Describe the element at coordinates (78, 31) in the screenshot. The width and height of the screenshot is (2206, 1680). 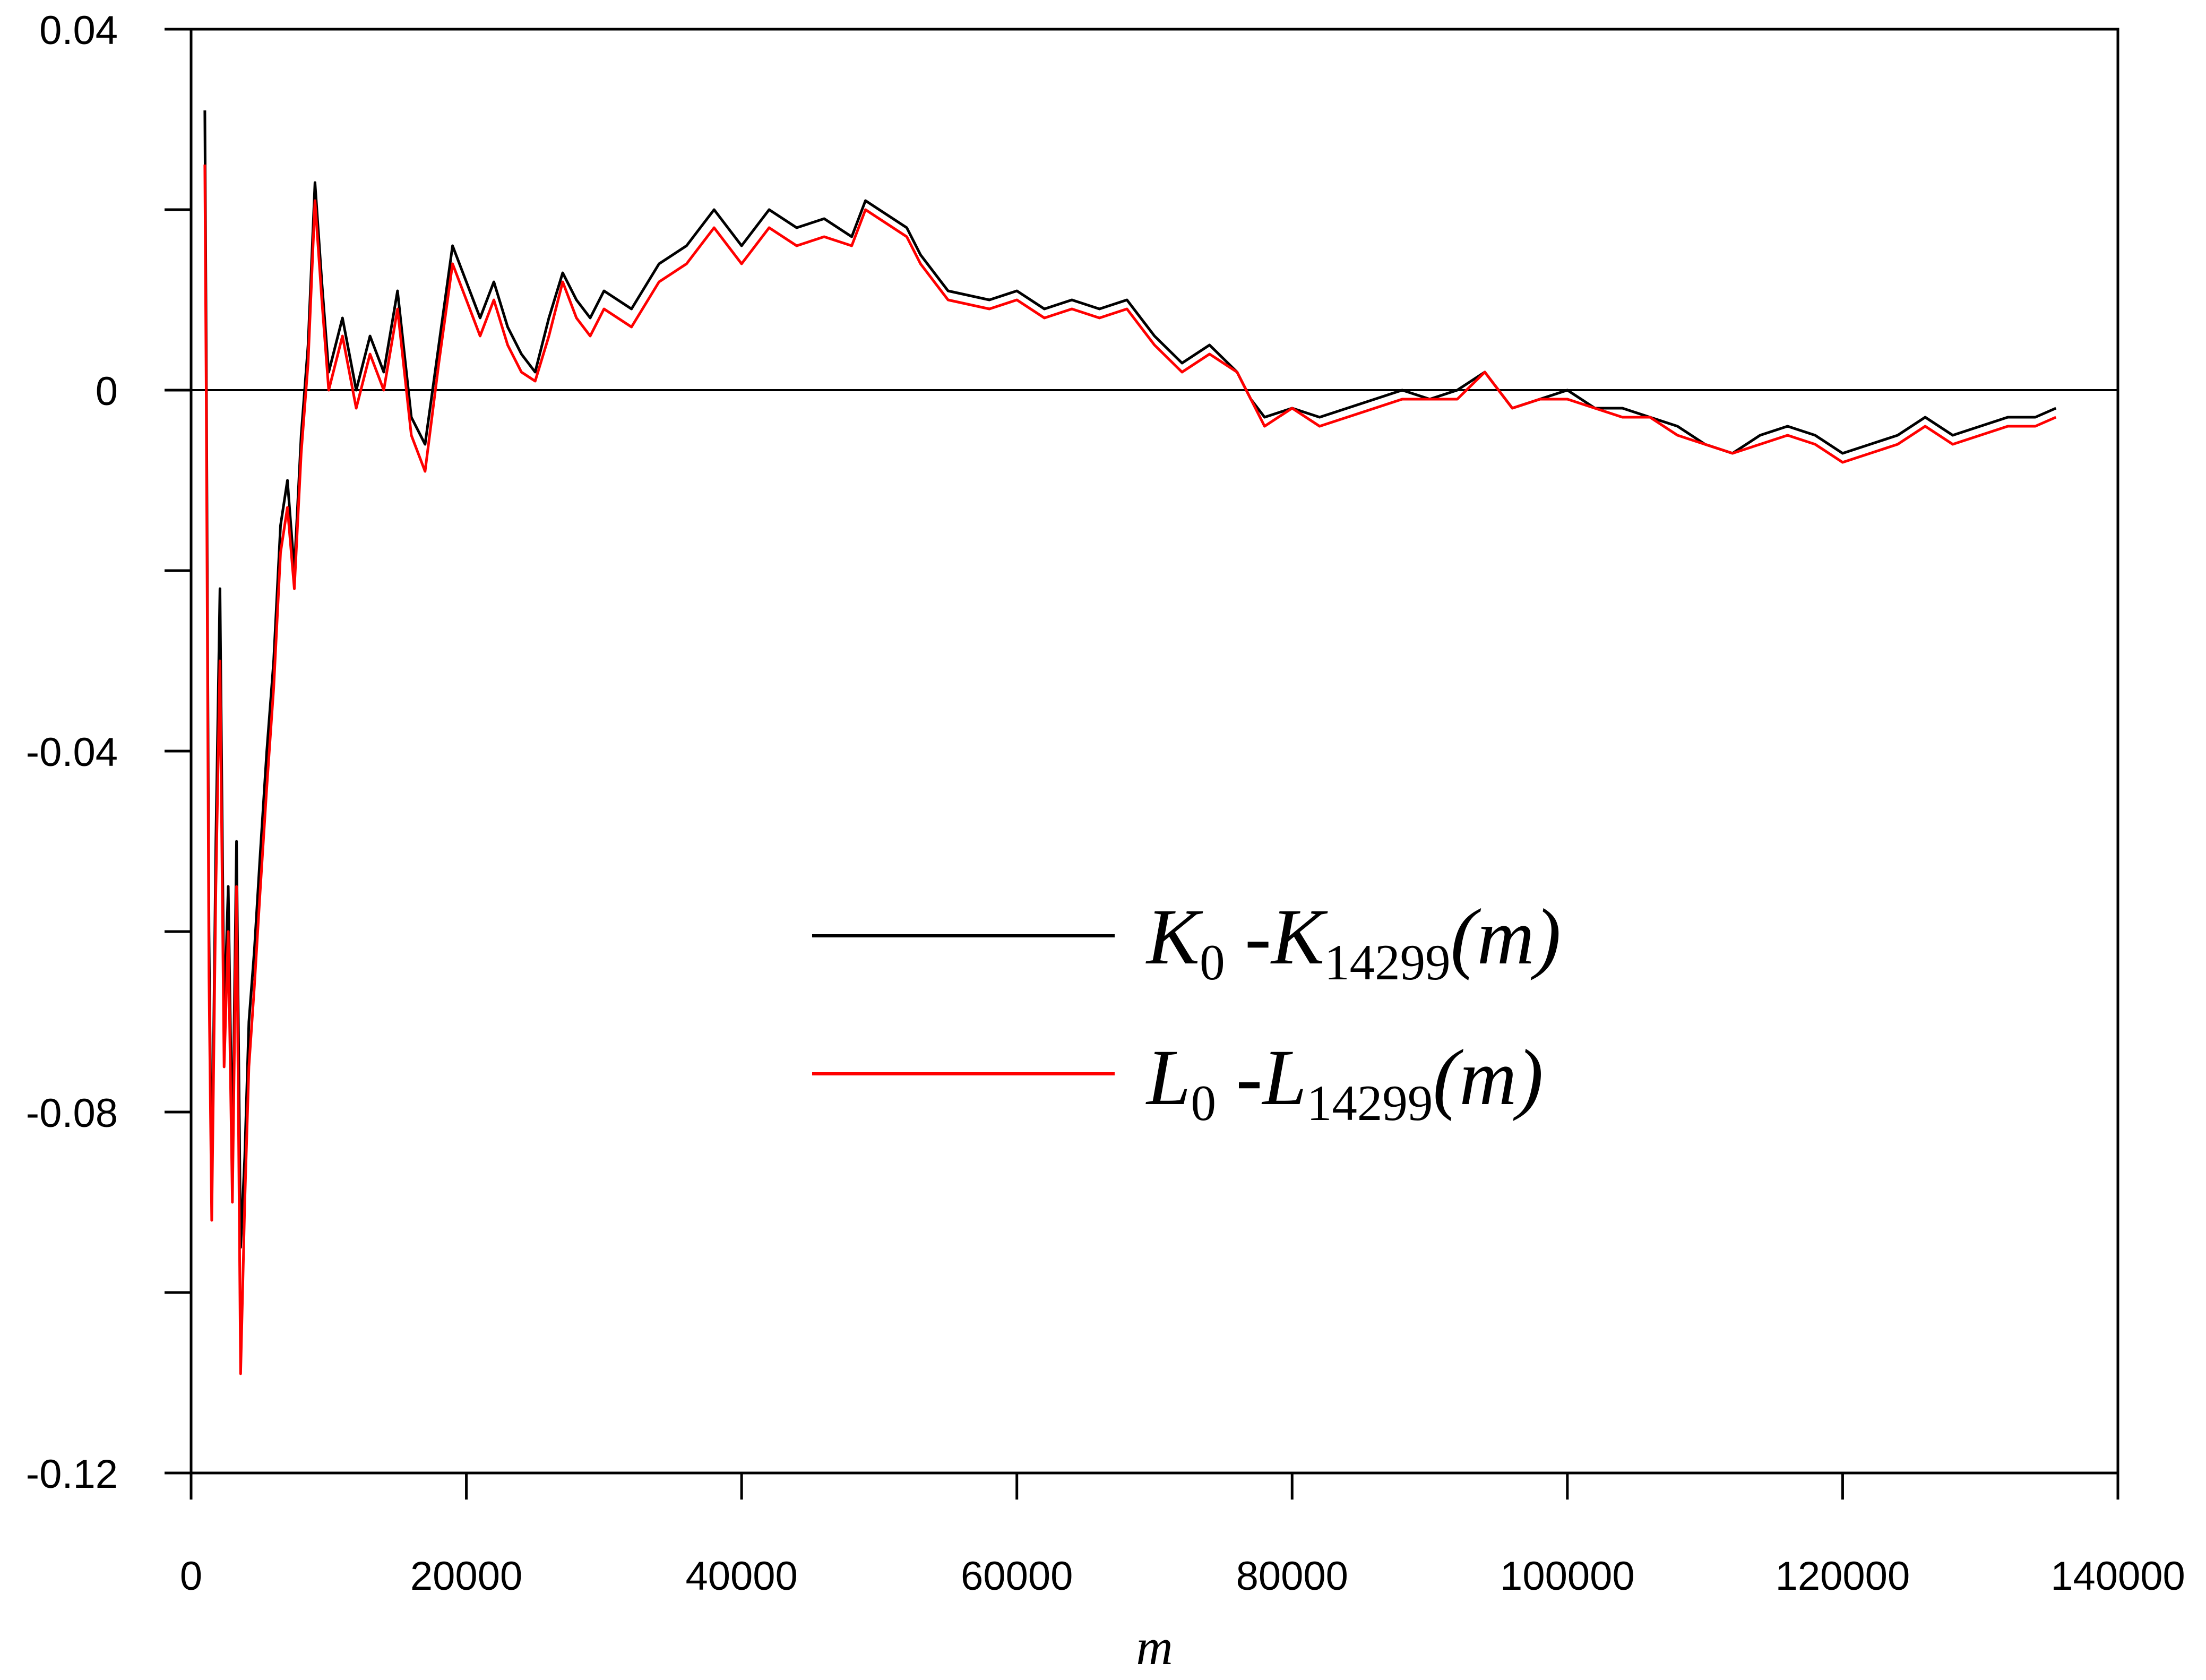
I see `y-tick-label-4: 0.04` at that location.